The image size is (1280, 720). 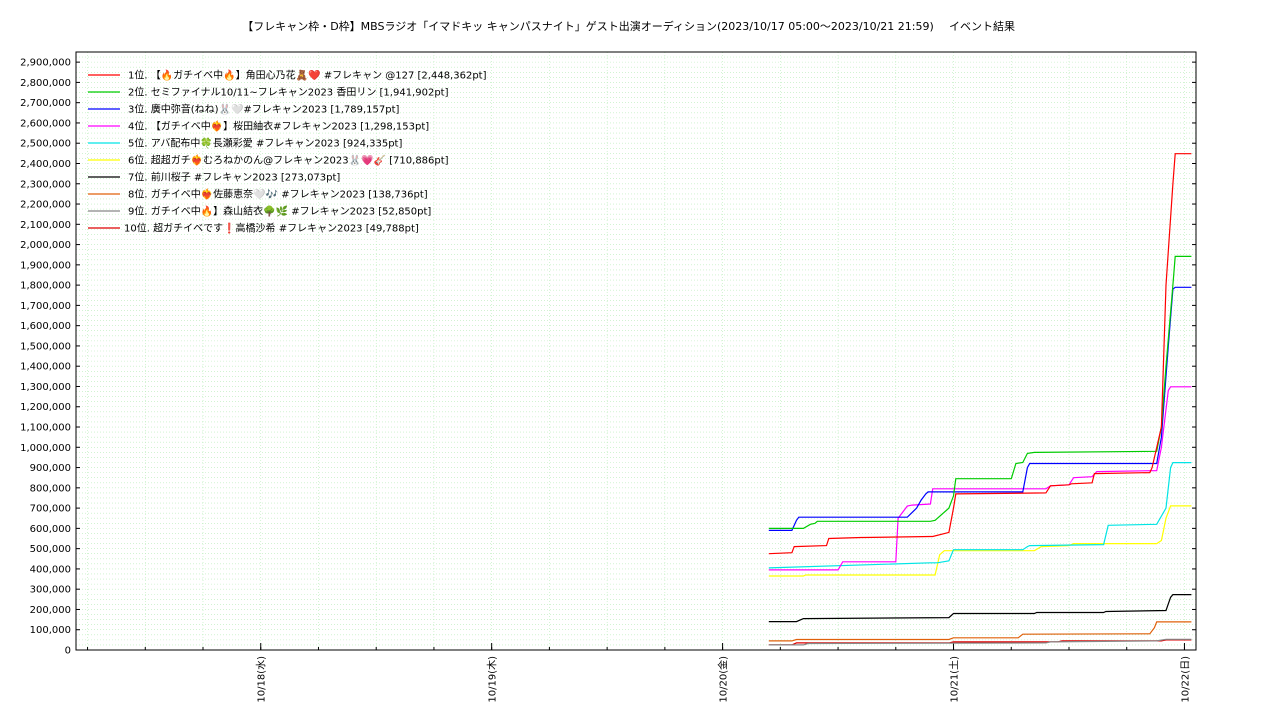 What do you see at coordinates (45, 103) in the screenshot?
I see `y-tick-label: 2,700,000` at bounding box center [45, 103].